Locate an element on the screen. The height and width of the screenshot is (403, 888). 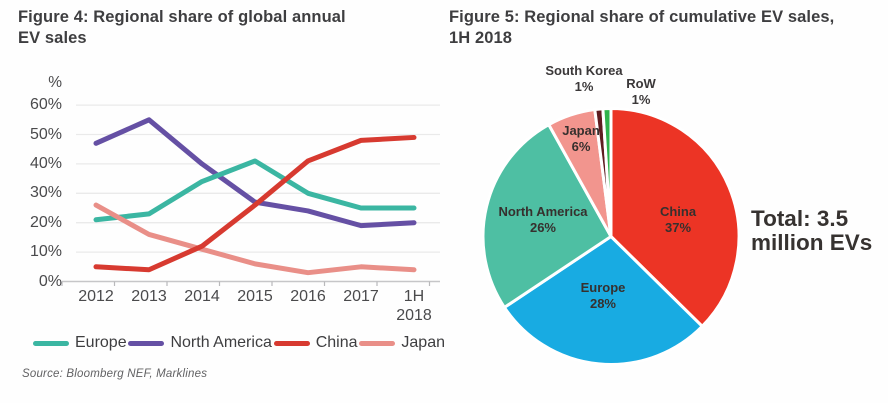
x-tick-label: 2016 is located at coordinates (308, 296).